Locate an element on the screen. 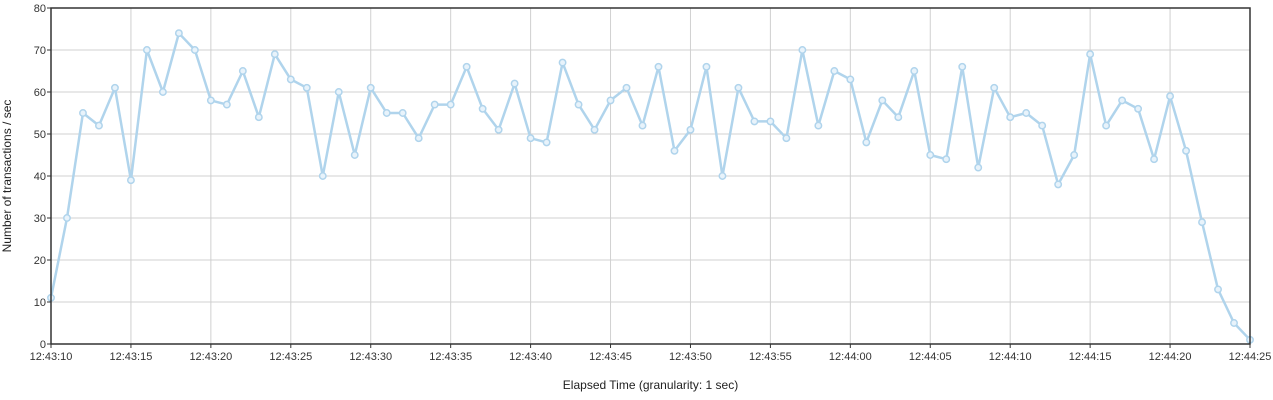  x-tick-label: 12:43:50 is located at coordinates (690, 357).